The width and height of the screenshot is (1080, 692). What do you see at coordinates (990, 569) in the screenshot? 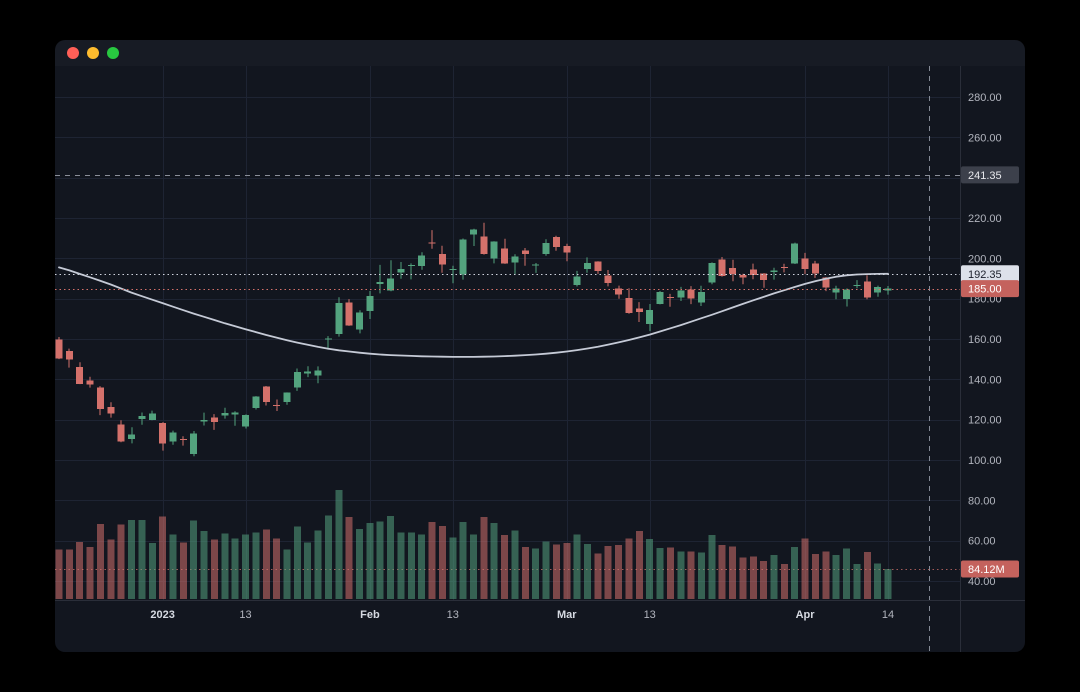
I see `volume-label-chip: 84.12M` at bounding box center [990, 569].